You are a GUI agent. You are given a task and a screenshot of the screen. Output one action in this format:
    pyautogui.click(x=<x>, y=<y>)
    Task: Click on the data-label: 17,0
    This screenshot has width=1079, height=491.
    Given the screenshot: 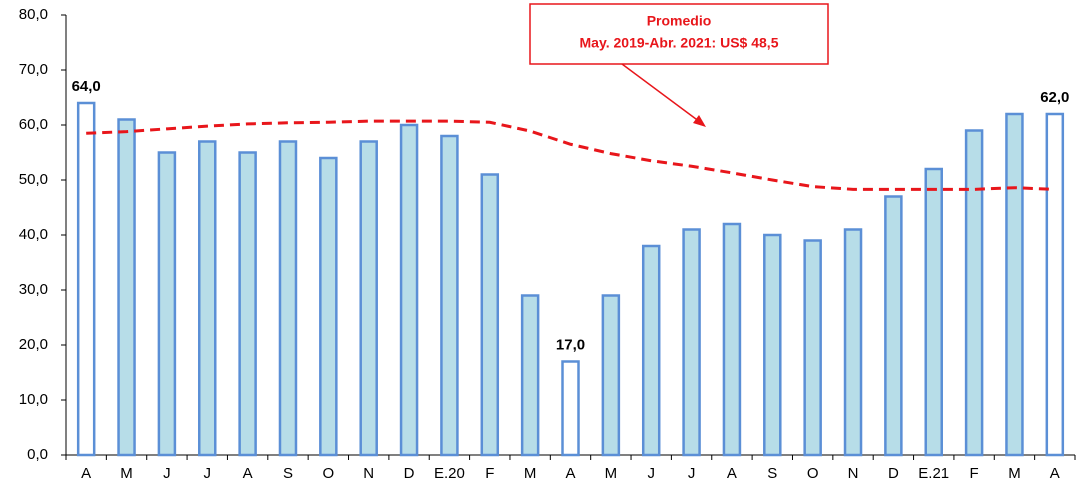 What is the action you would take?
    pyautogui.click(x=570, y=344)
    